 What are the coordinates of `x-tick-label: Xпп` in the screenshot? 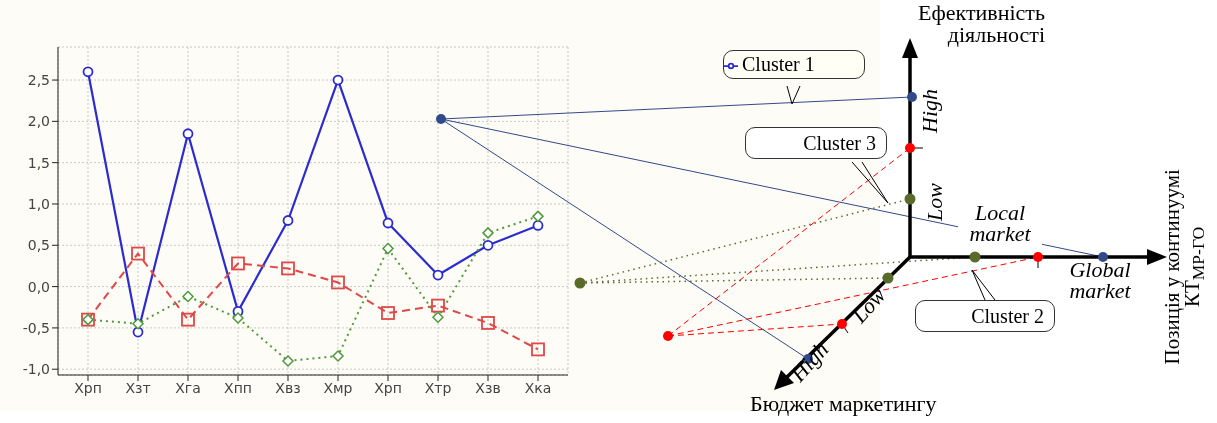 It's located at (238, 387).